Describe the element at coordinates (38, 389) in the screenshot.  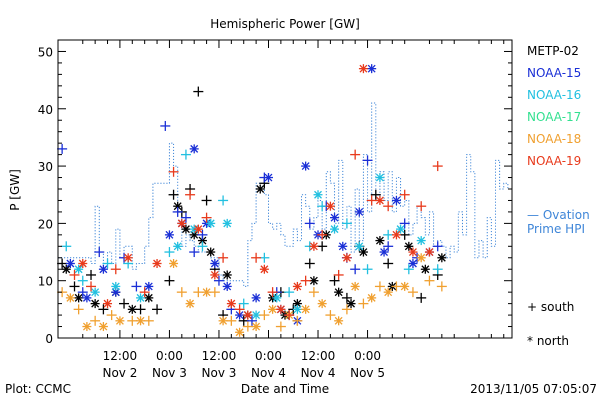
I see `plot-credit: Plot: CCMC` at that location.